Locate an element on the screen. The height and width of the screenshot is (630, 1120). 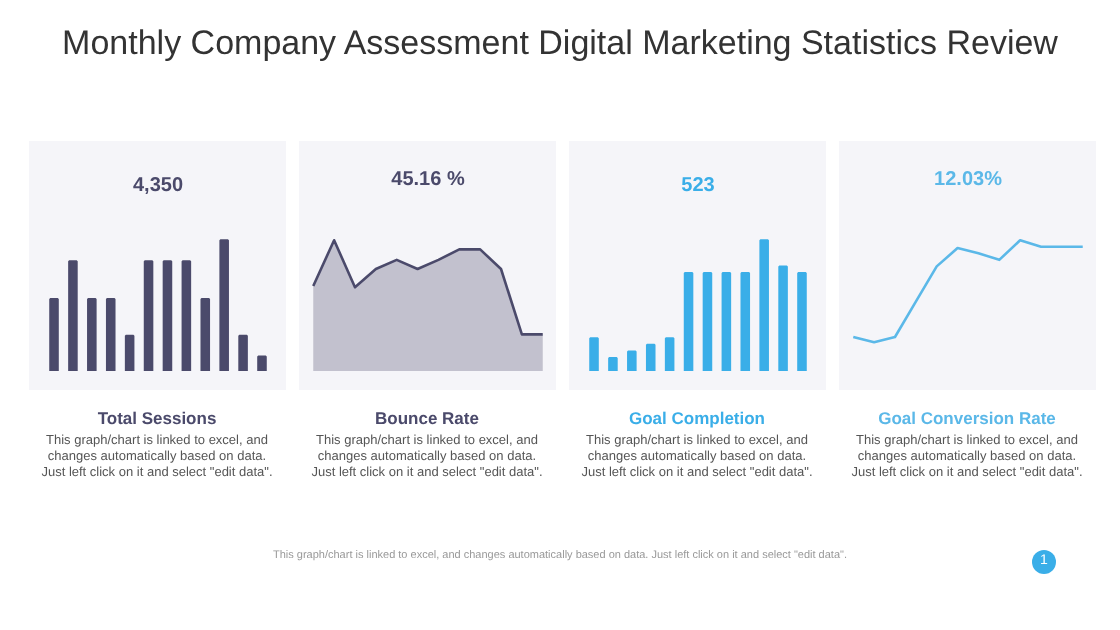
text: Bounce Rate is located at coordinates (427, 418).